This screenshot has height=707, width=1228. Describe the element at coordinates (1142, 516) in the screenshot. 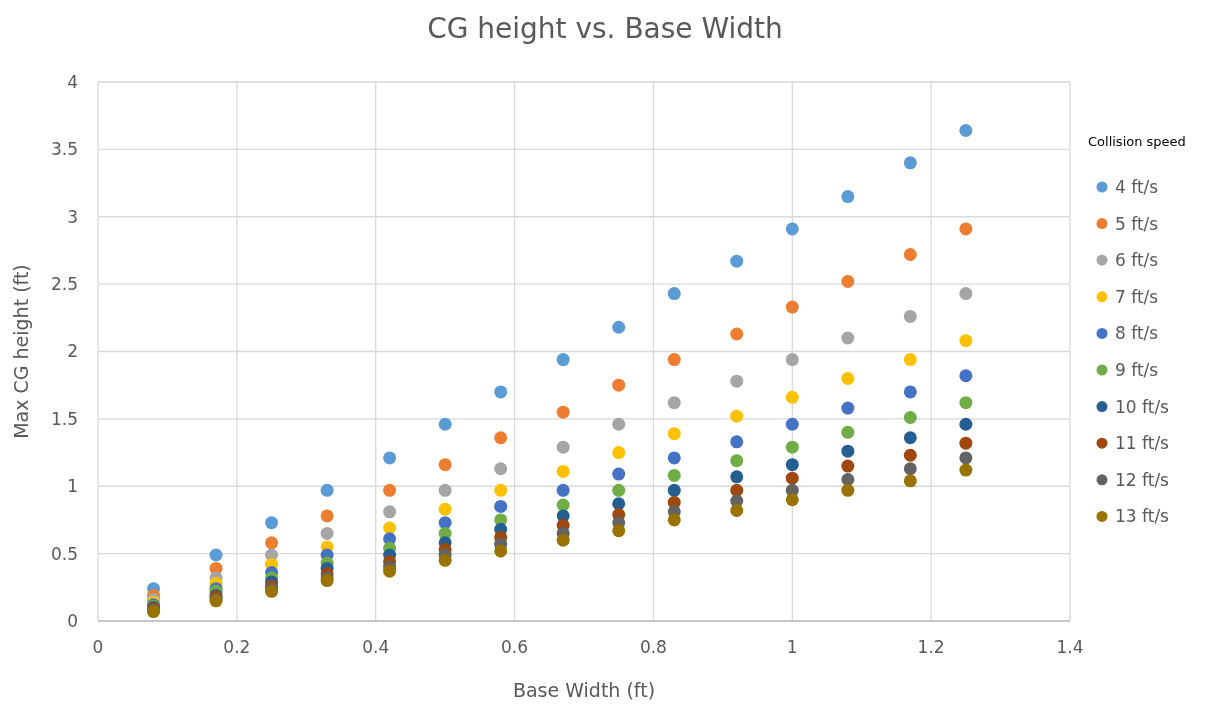

I see `legend-label: 13 ft/s` at that location.